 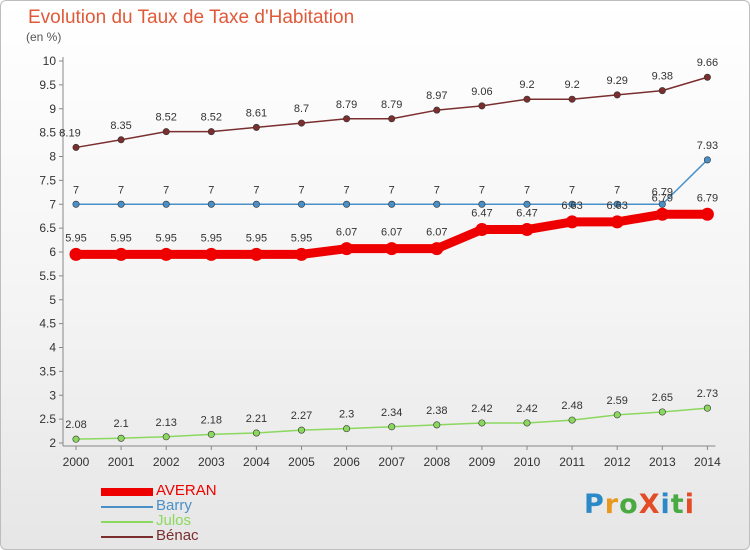 I want to click on logo-letter: X, so click(x=649, y=504).